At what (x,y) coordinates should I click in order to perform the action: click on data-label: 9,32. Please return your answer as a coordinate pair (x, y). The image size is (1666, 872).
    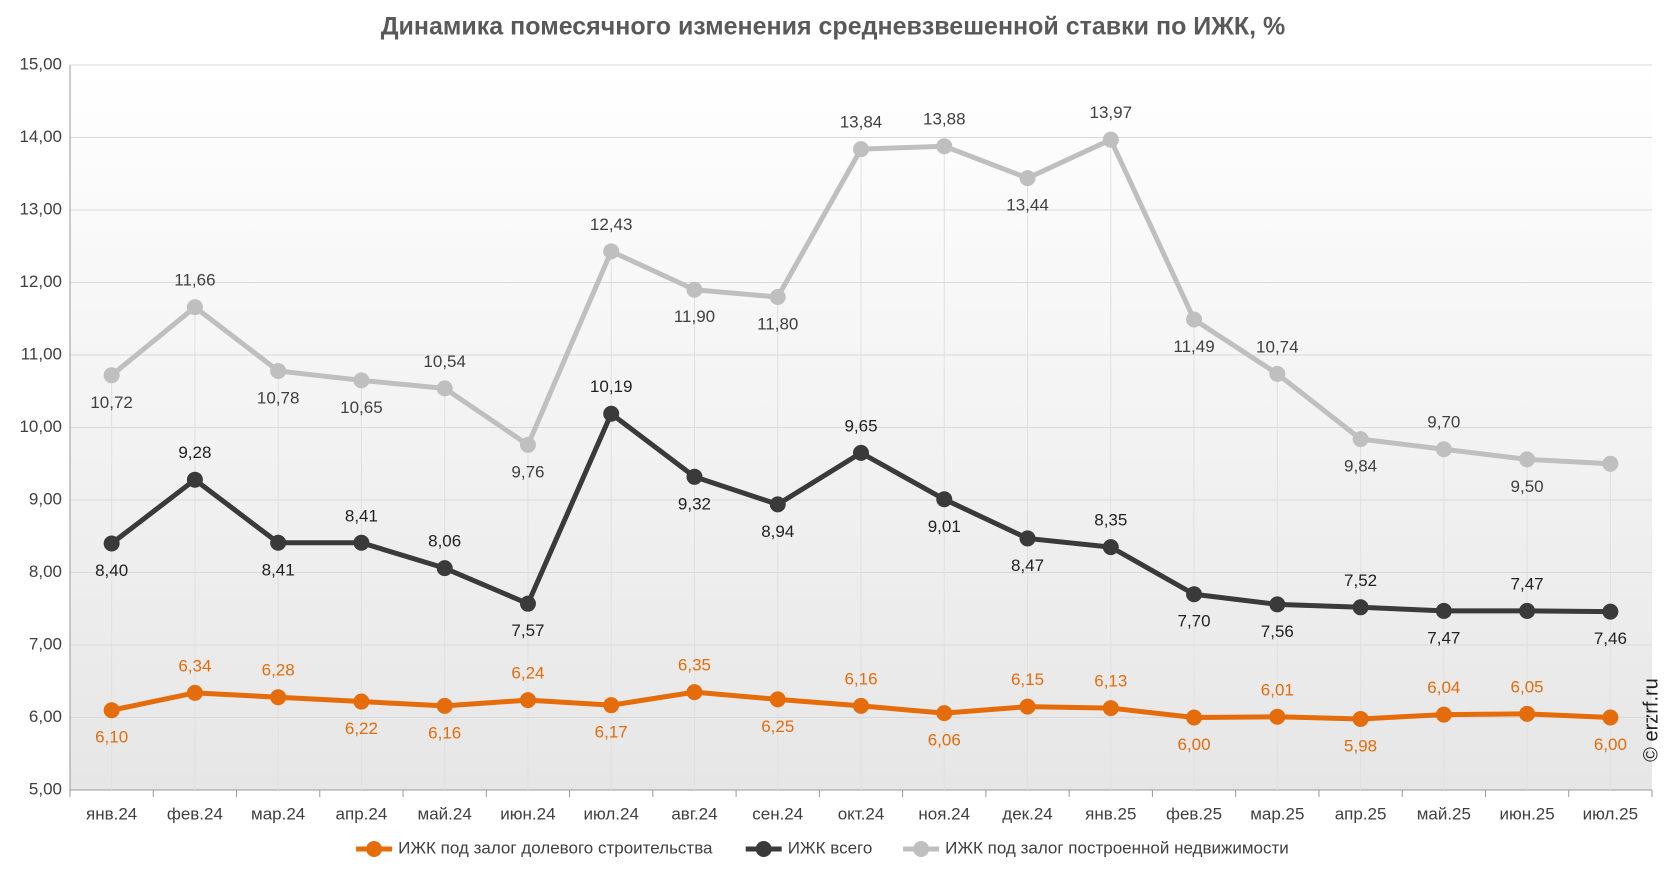
    Looking at the image, I should click on (694, 503).